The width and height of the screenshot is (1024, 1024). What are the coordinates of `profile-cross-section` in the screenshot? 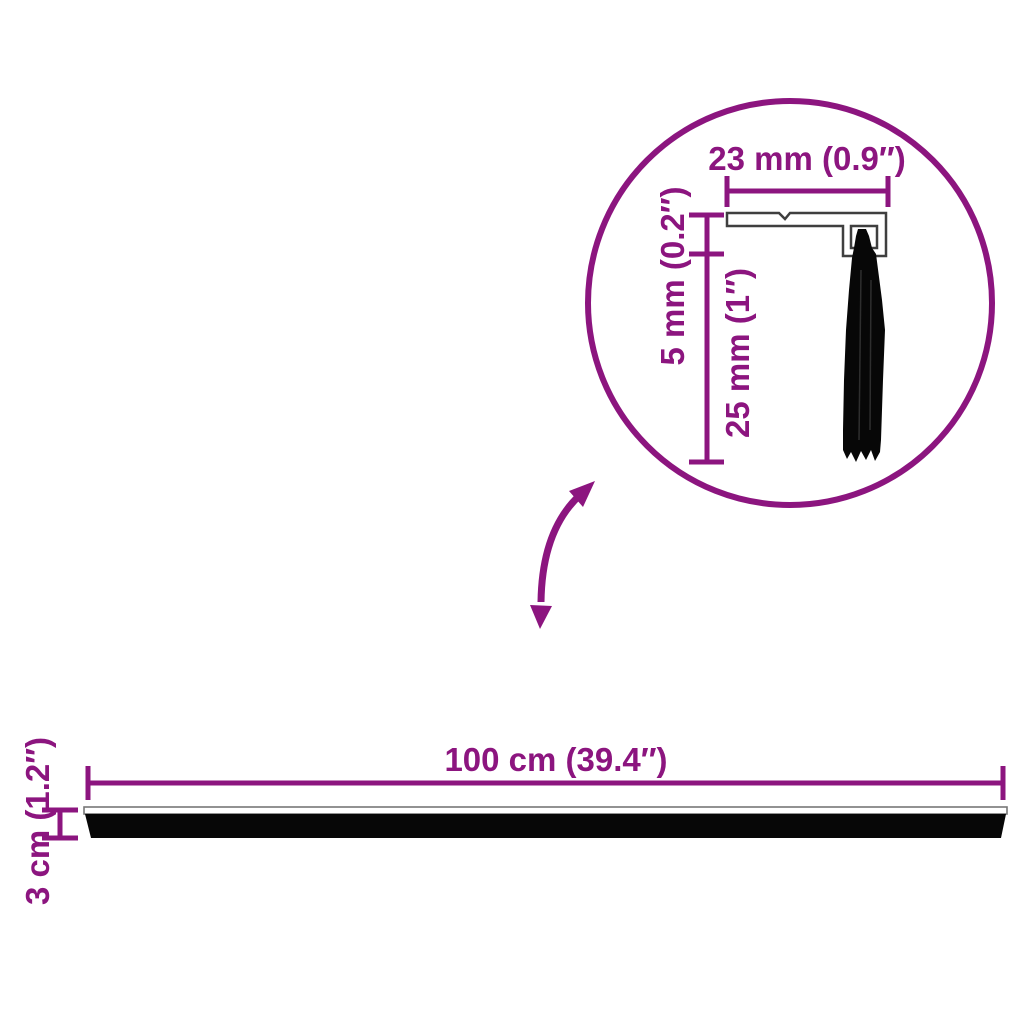 It's located at (806, 234).